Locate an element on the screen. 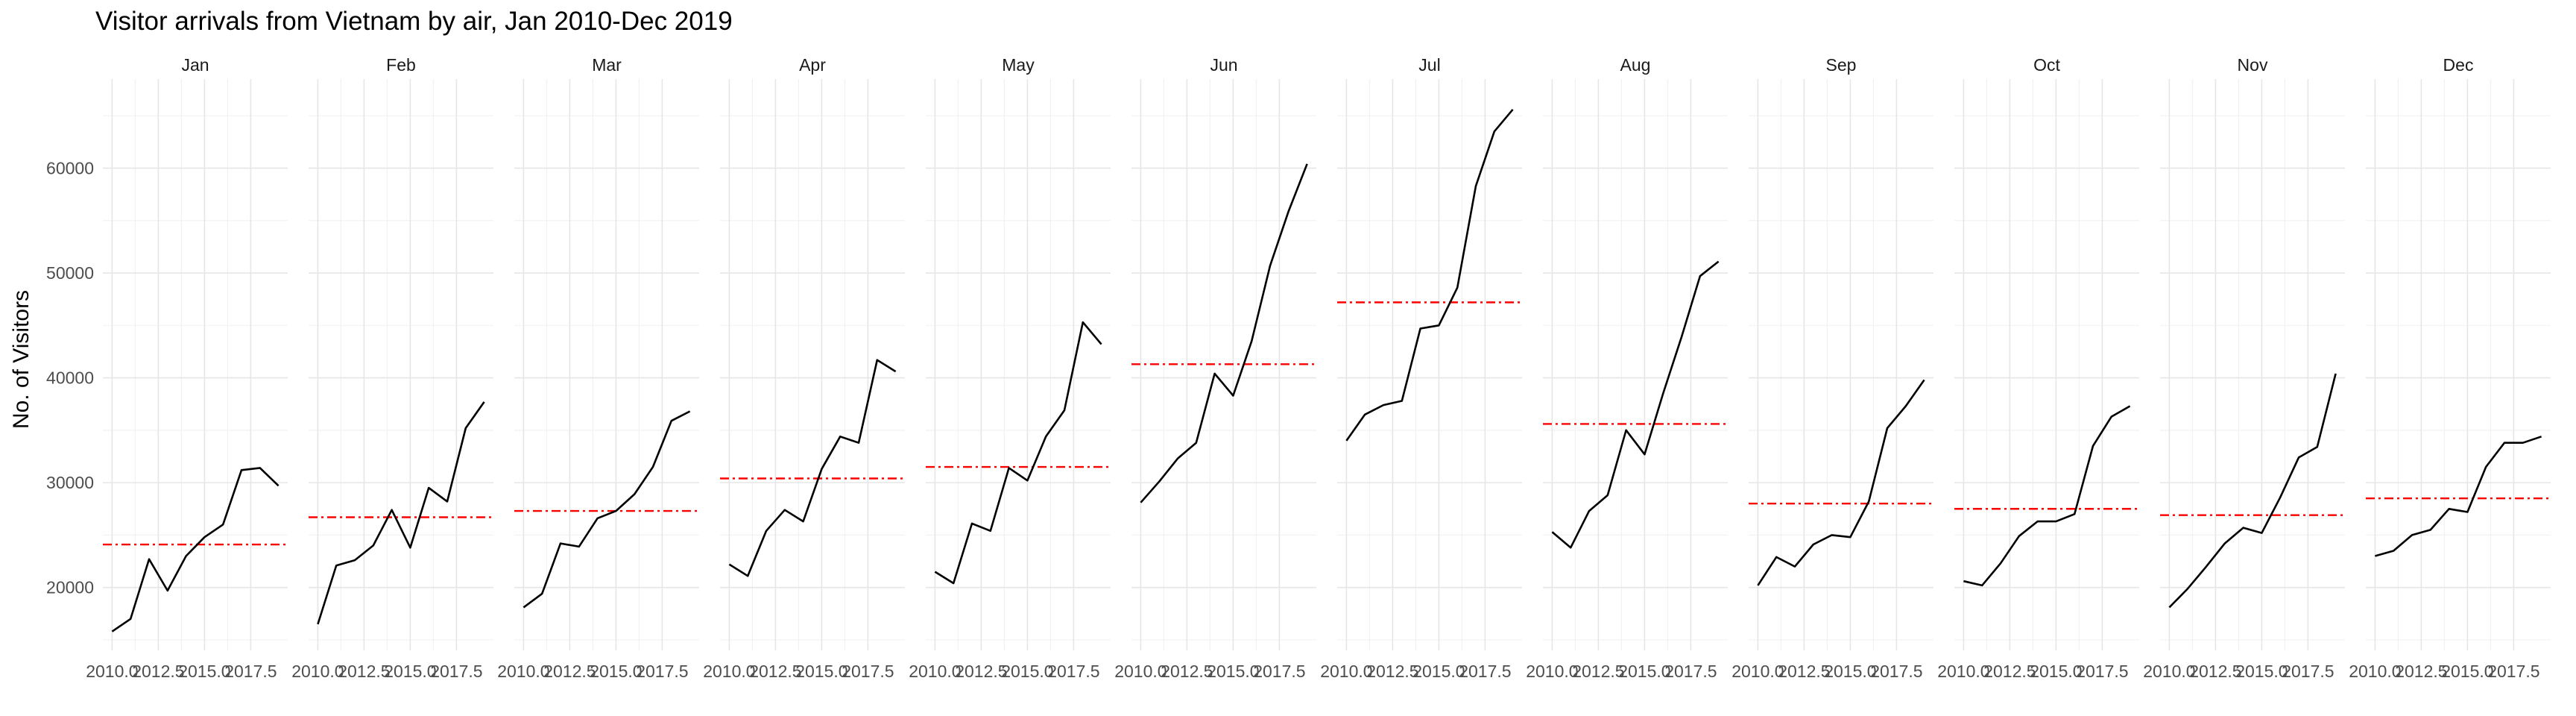 The width and height of the screenshot is (2576, 716). y-axis-title: No. of Visitors is located at coordinates (21, 359).